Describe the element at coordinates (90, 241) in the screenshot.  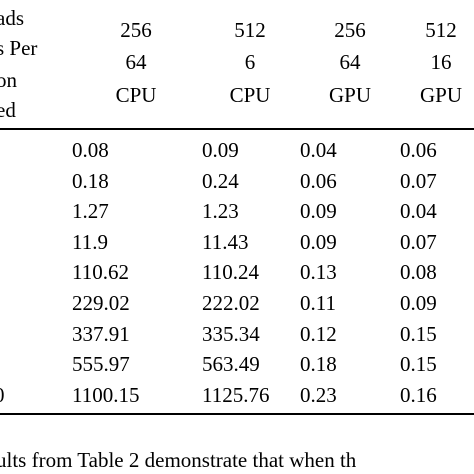
I see `cell: 11.9` at that location.